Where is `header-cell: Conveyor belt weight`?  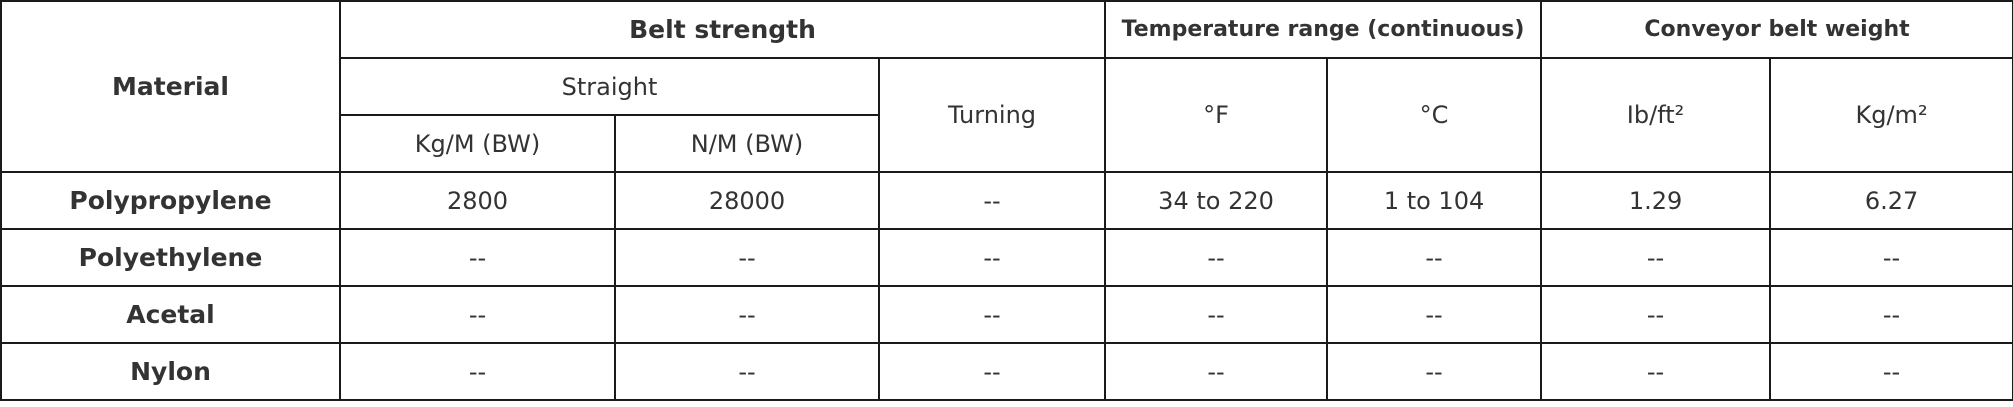
header-cell: Conveyor belt weight is located at coordinates (1776, 29).